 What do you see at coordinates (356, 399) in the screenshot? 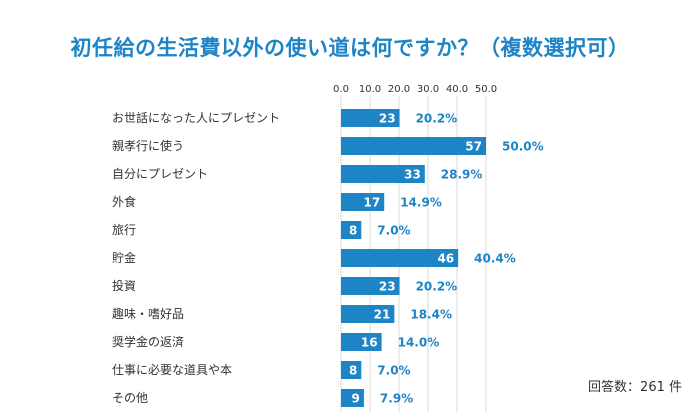
I see `count-label: 9` at bounding box center [356, 399].